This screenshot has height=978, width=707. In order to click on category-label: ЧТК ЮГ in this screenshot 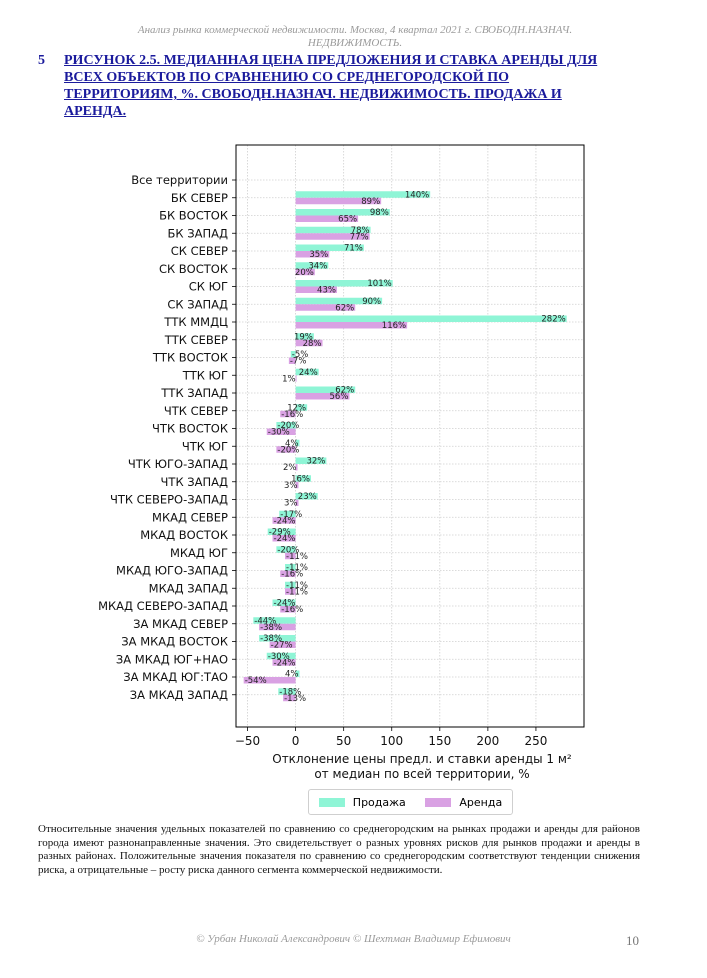, I will do `click(205, 446)`.